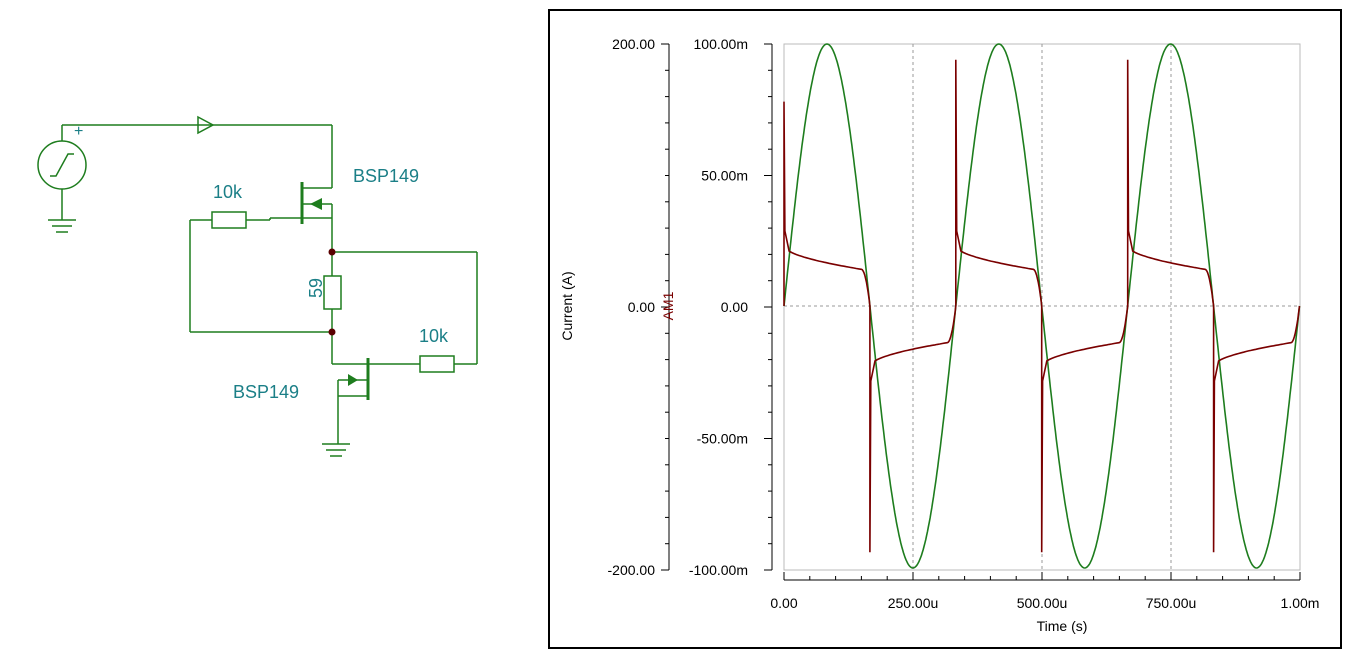  Describe the element at coordinates (353, 380) in the screenshot. I see `lower-mosfet-arrow-icon` at that location.